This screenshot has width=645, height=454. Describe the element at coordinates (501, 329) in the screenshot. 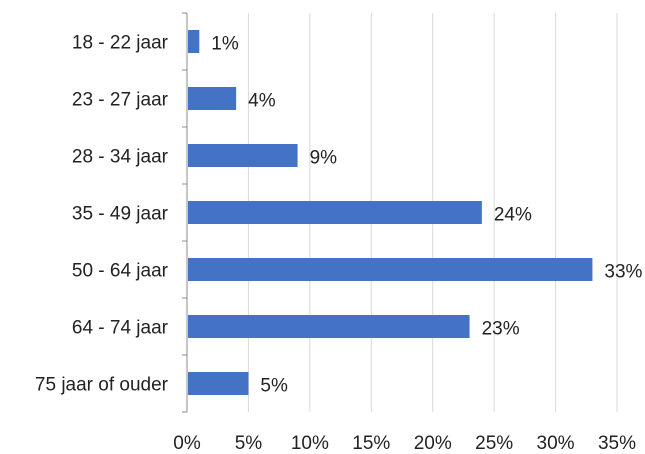

I see `data-label: 23%` at that location.